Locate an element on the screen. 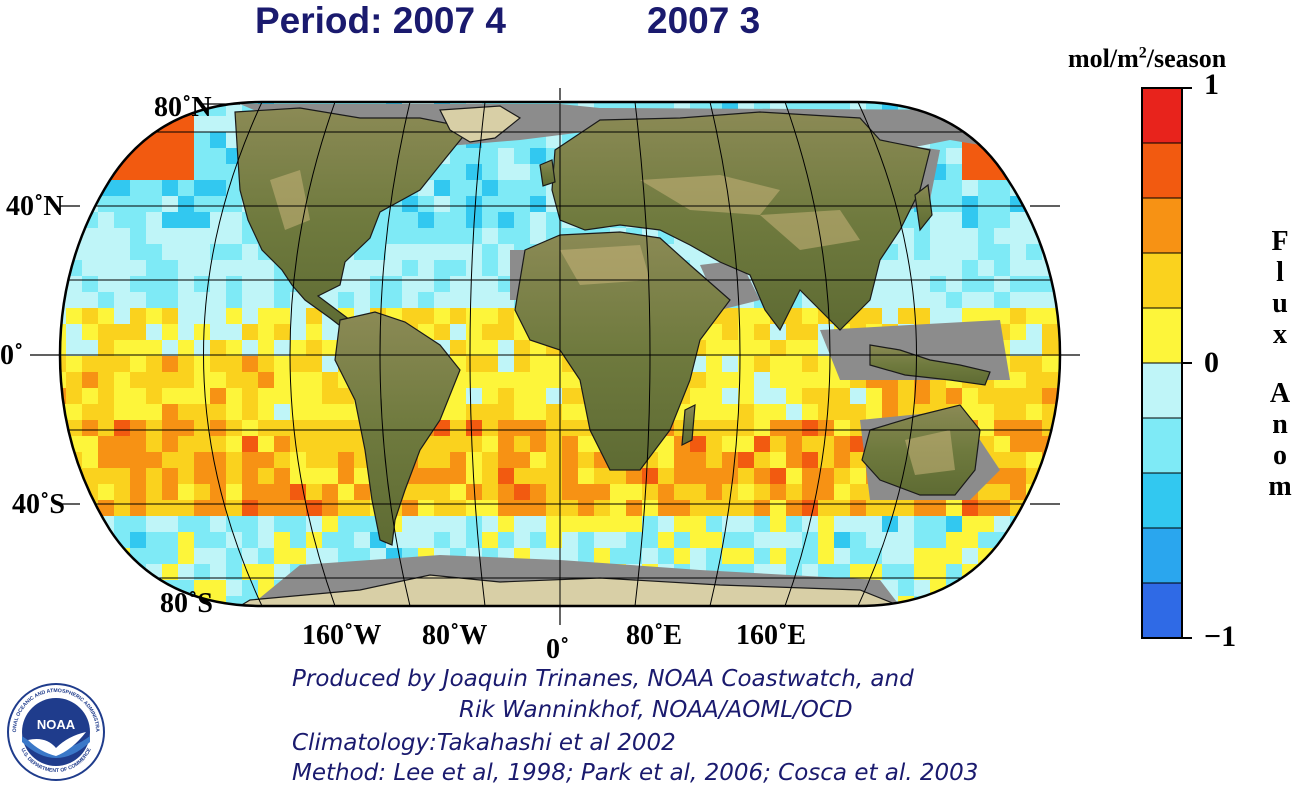 The width and height of the screenshot is (1301, 788). colorbar-mid-label: 0 is located at coordinates (1211, 362).